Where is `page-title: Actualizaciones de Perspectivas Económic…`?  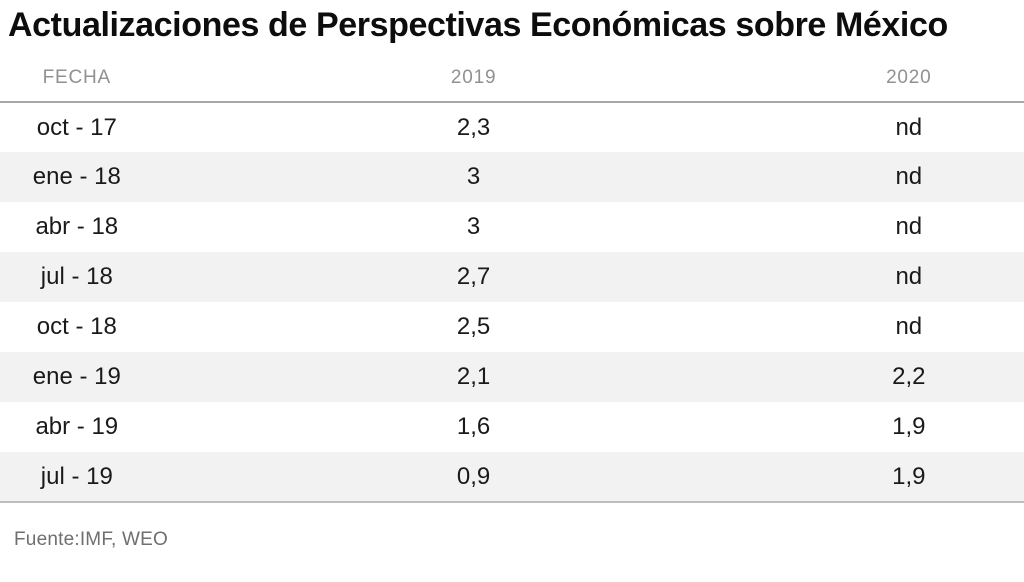 page-title: Actualizaciones de Perspectivas Económic… is located at coordinates (478, 25).